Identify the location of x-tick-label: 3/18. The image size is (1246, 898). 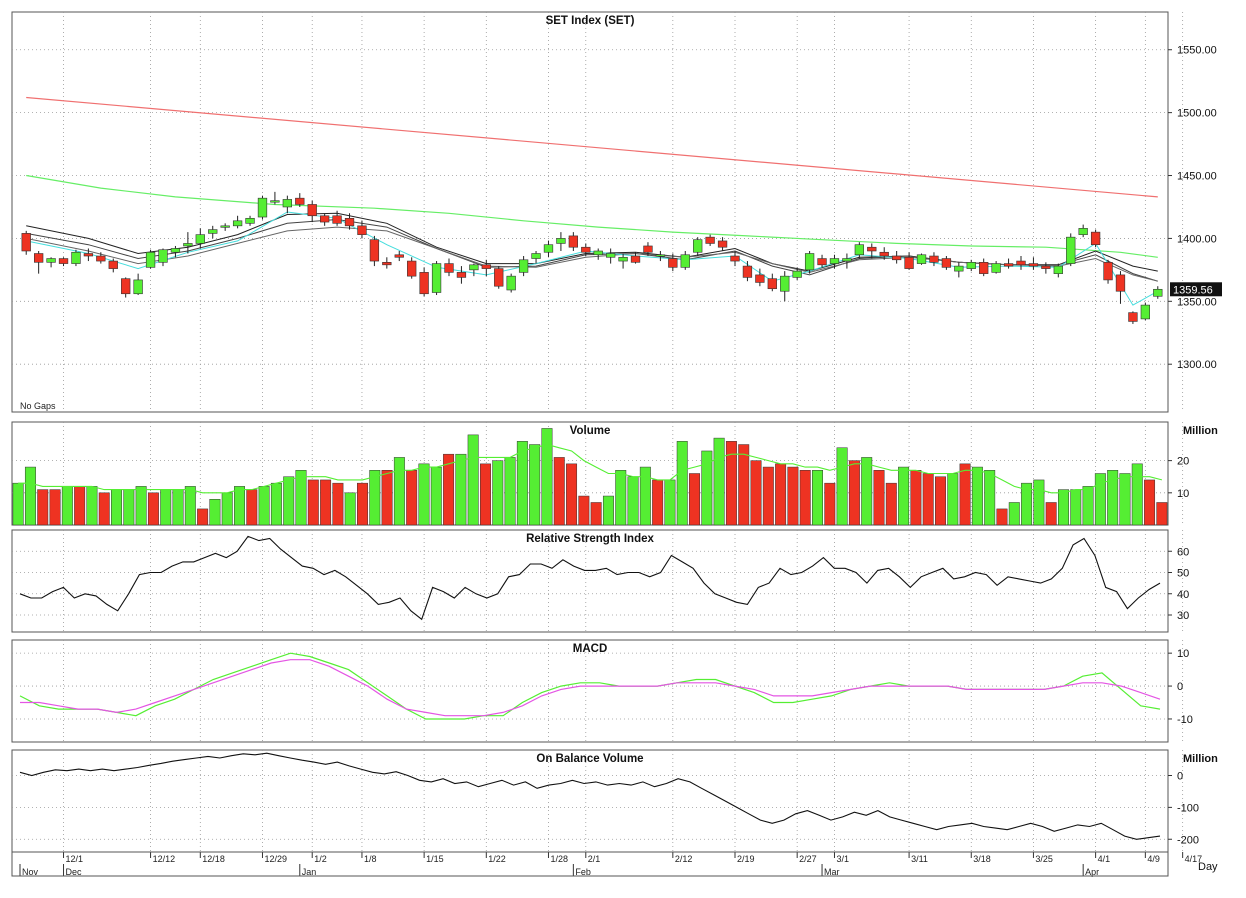
(982, 859).